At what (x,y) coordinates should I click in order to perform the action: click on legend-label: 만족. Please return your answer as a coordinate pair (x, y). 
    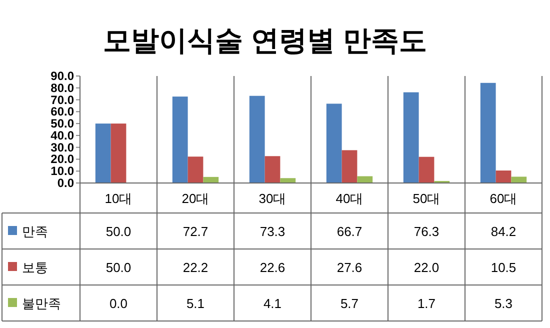
    Looking at the image, I should click on (35, 231).